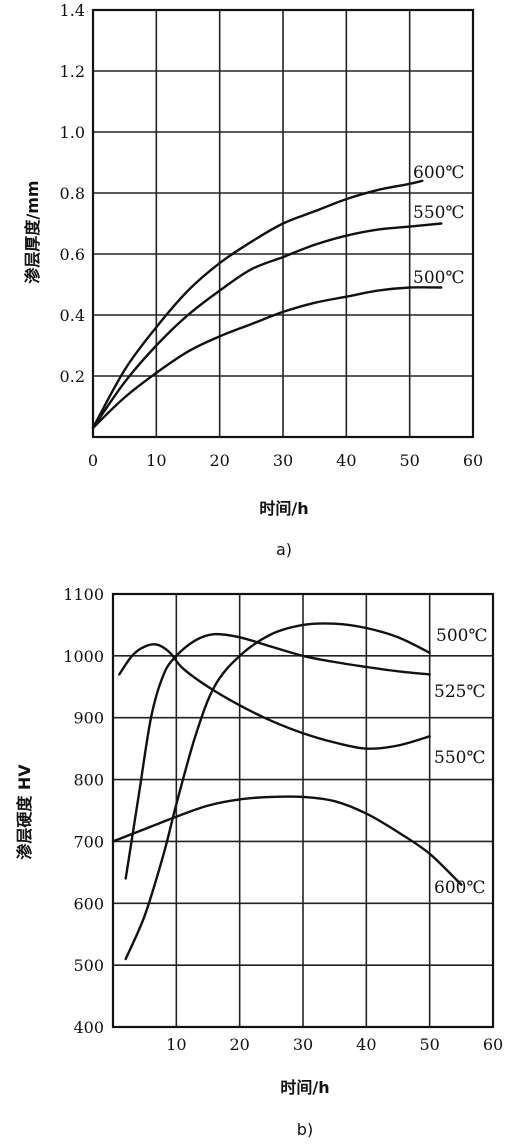  Describe the element at coordinates (438, 225) in the screenshot. I see `chart-a-series-labels: 600℃ 550℃ 500℃` at that location.